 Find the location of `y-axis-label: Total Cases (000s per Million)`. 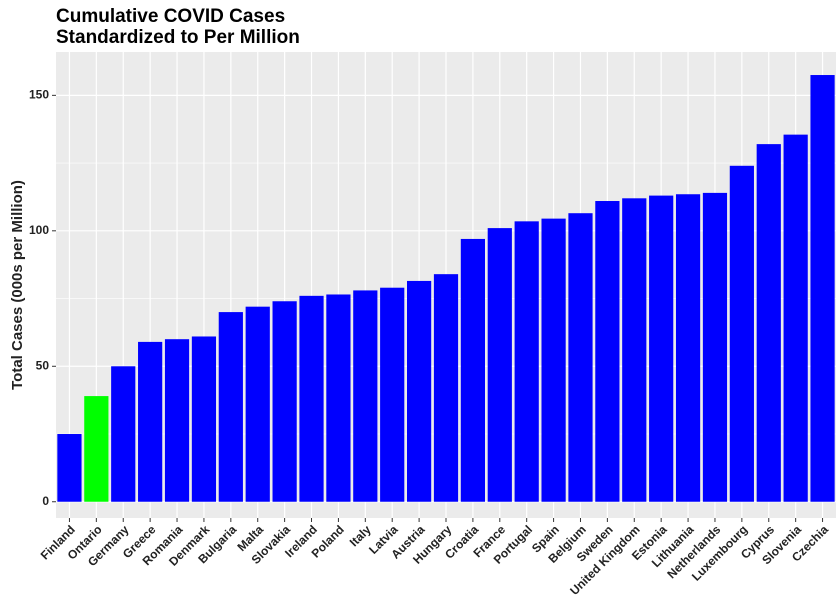

y-axis-label: Total Cases (000s per Million) is located at coordinates (17, 285).